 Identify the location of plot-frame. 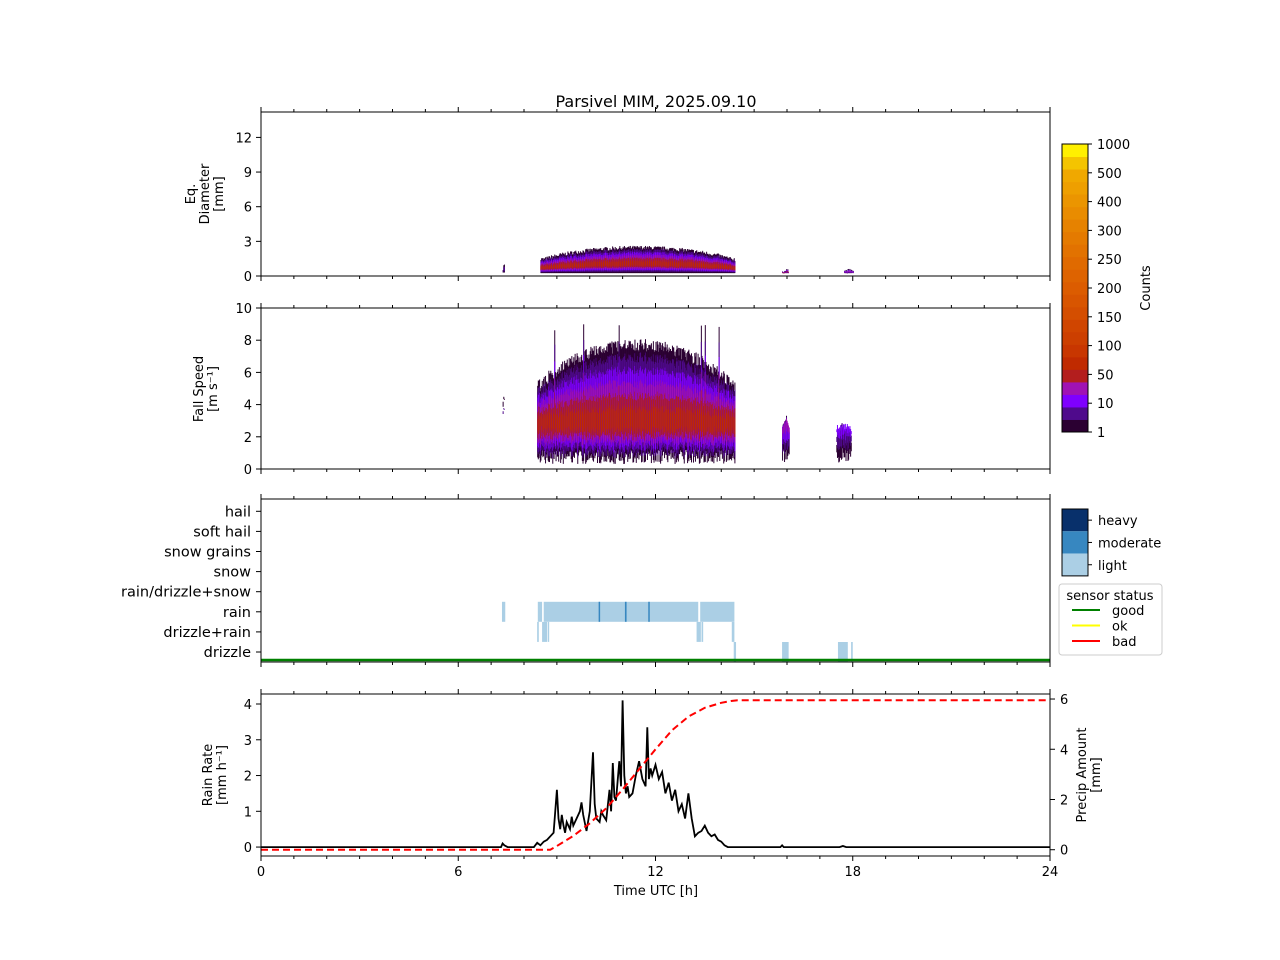
(655, 775).